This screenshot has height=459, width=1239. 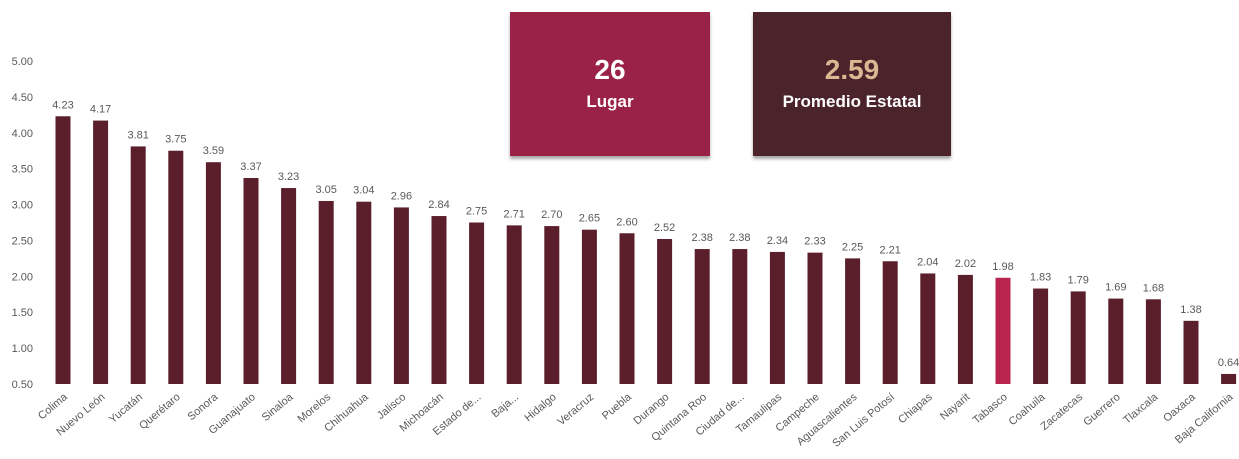 I want to click on x-tick-label: Puebla, so click(x=617, y=407).